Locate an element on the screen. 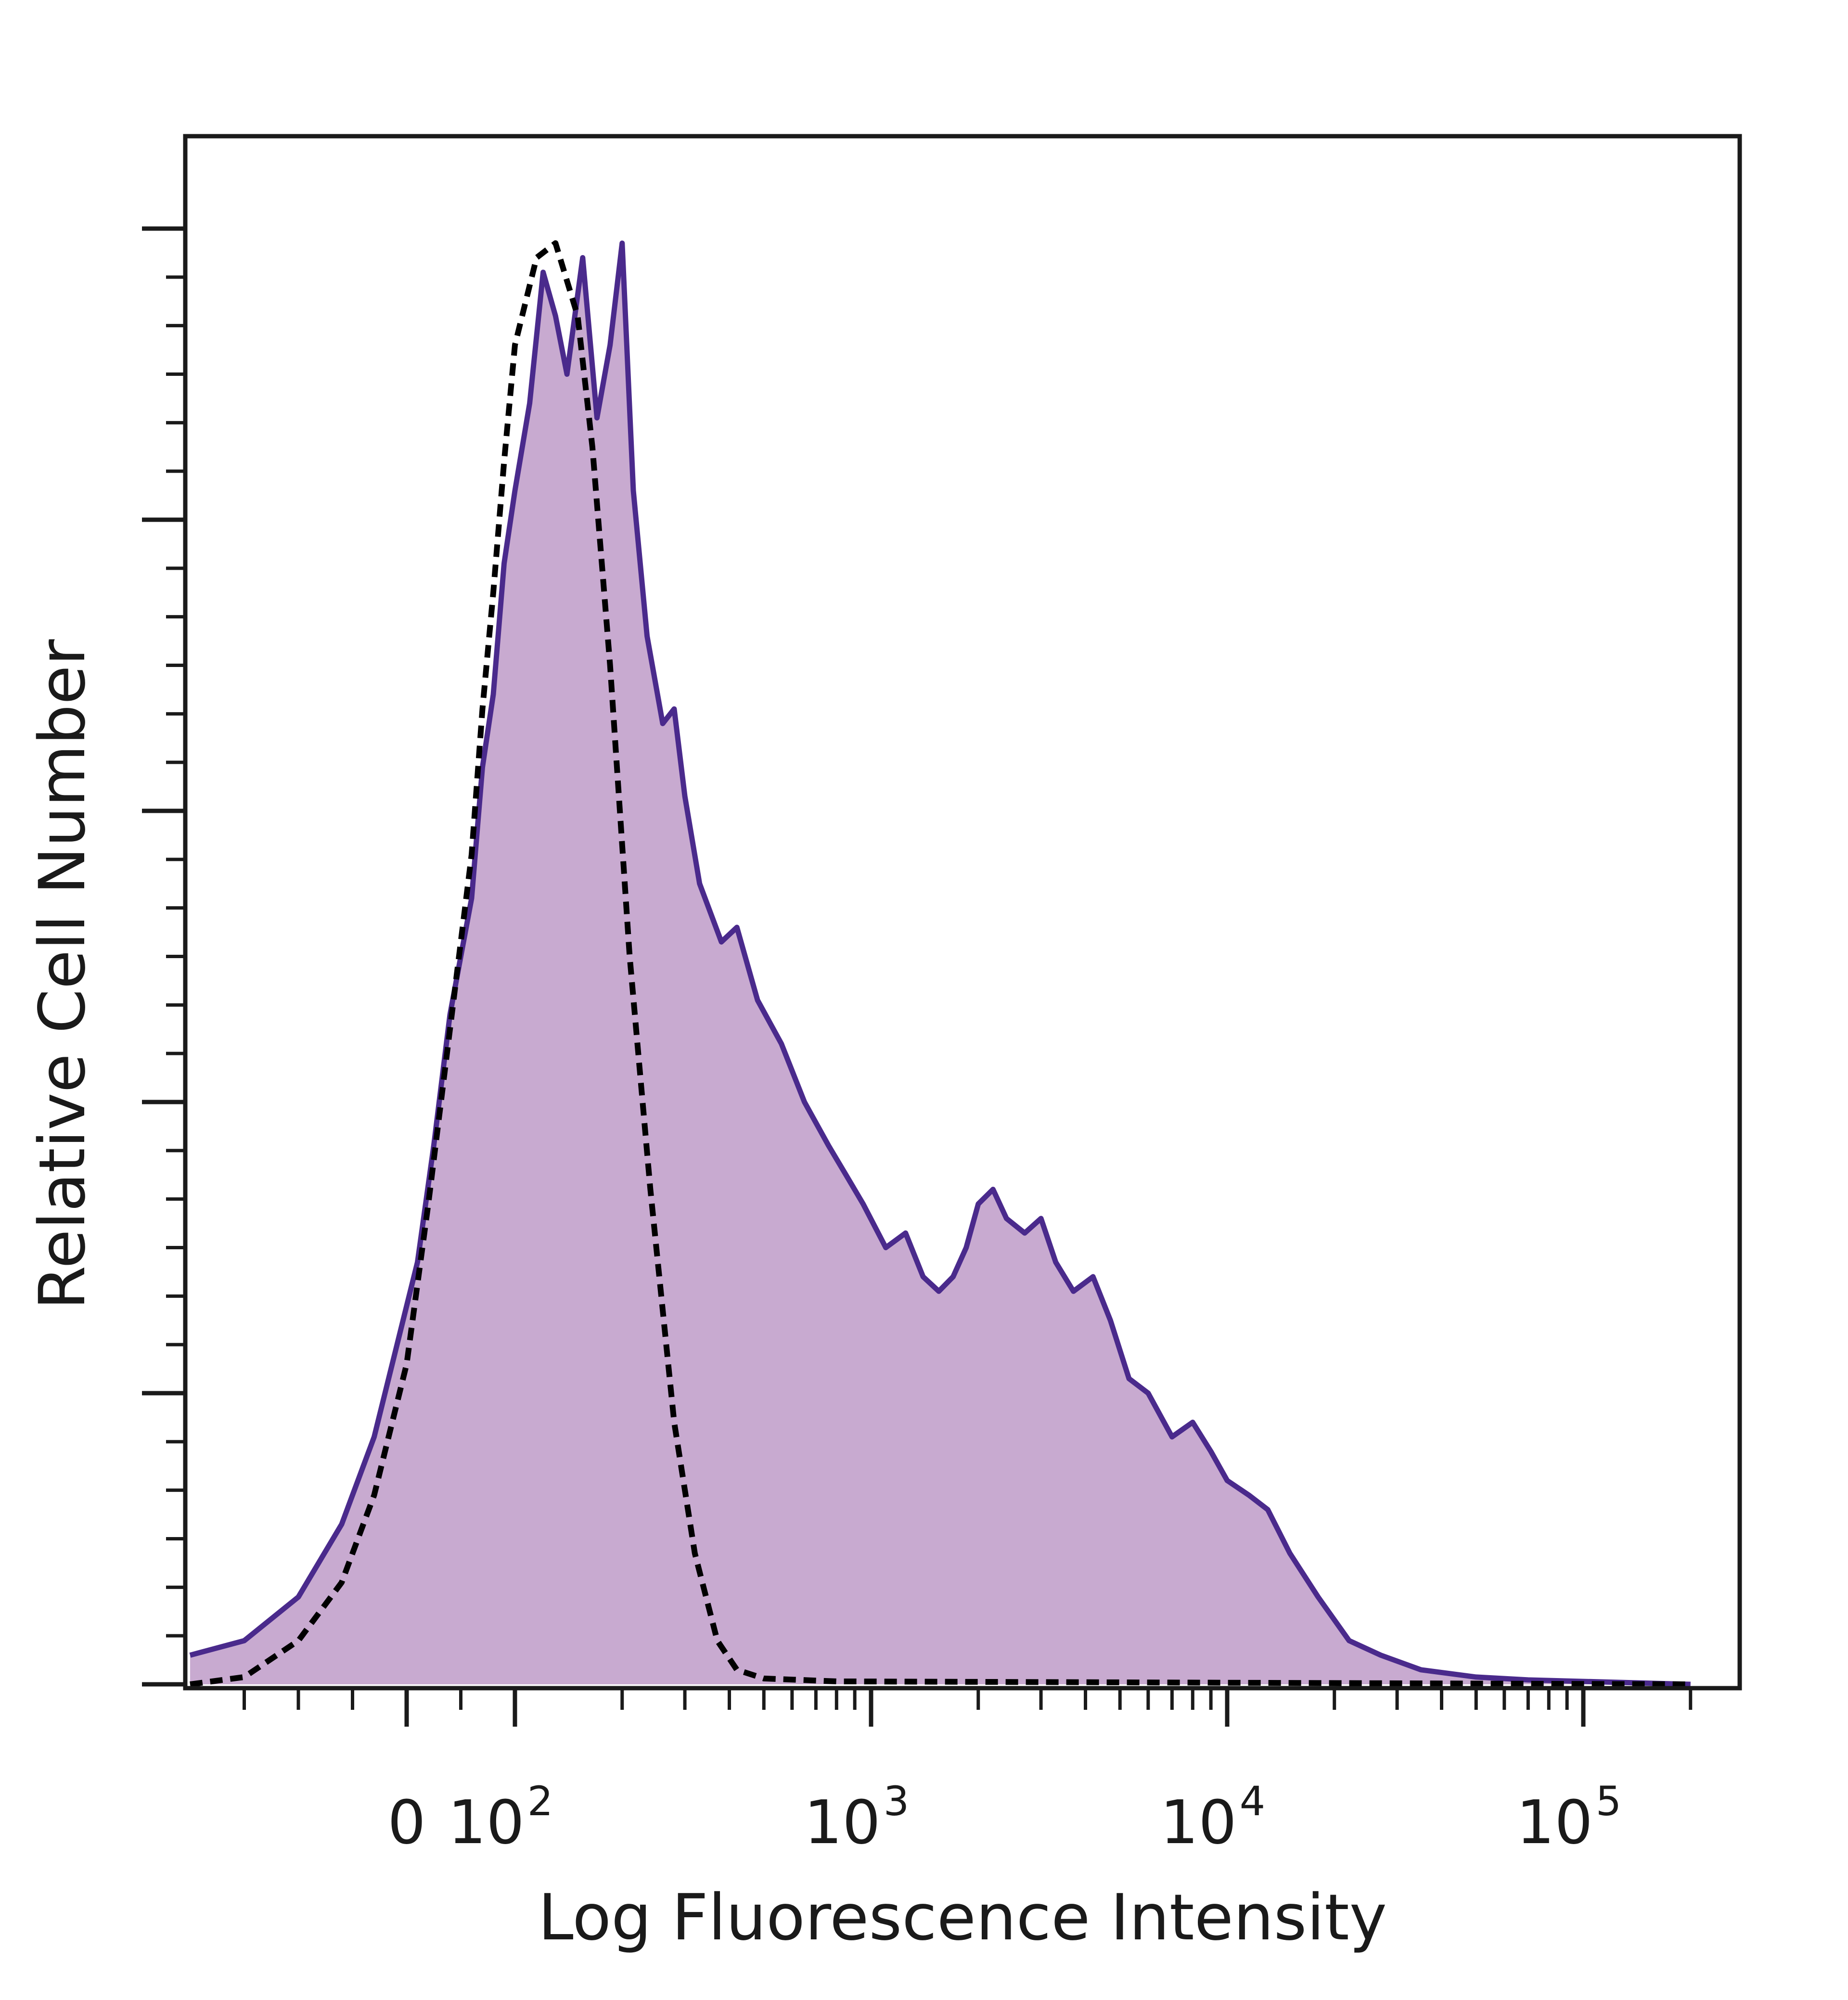 The image size is (1848, 2000). x-tick-label: 0 is located at coordinates (406, 1823).